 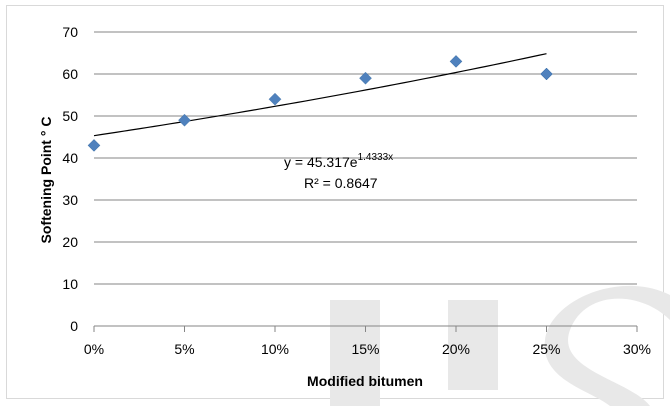 I want to click on y-tick-label: 60, so click(x=70, y=74).